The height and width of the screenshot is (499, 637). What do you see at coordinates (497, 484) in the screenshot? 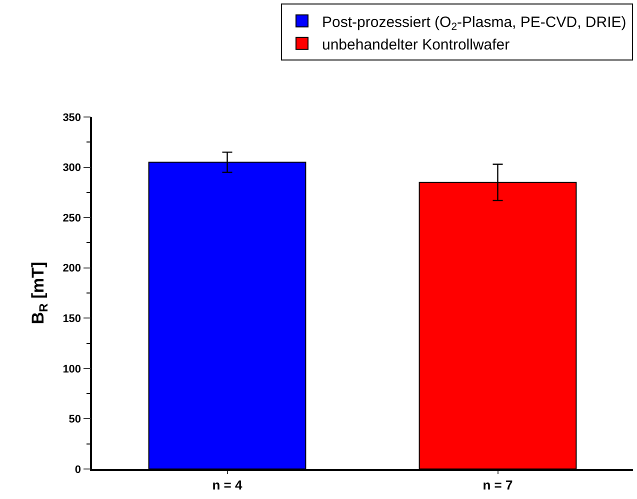
I see `x-tick-label: n = 7` at bounding box center [497, 484].